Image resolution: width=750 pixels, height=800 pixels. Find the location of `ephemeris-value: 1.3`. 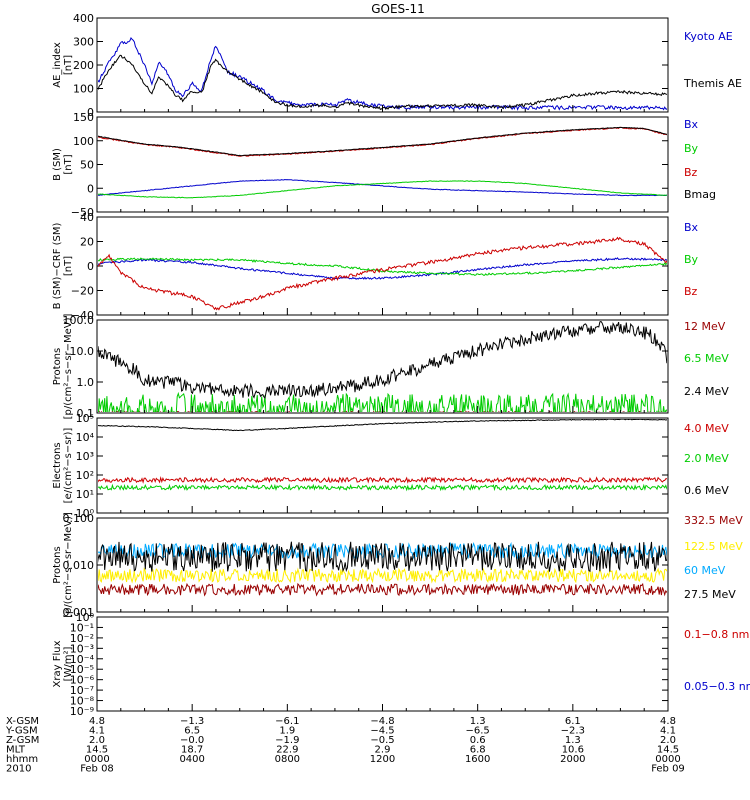

ephemeris-value: 1.3 is located at coordinates (573, 740).